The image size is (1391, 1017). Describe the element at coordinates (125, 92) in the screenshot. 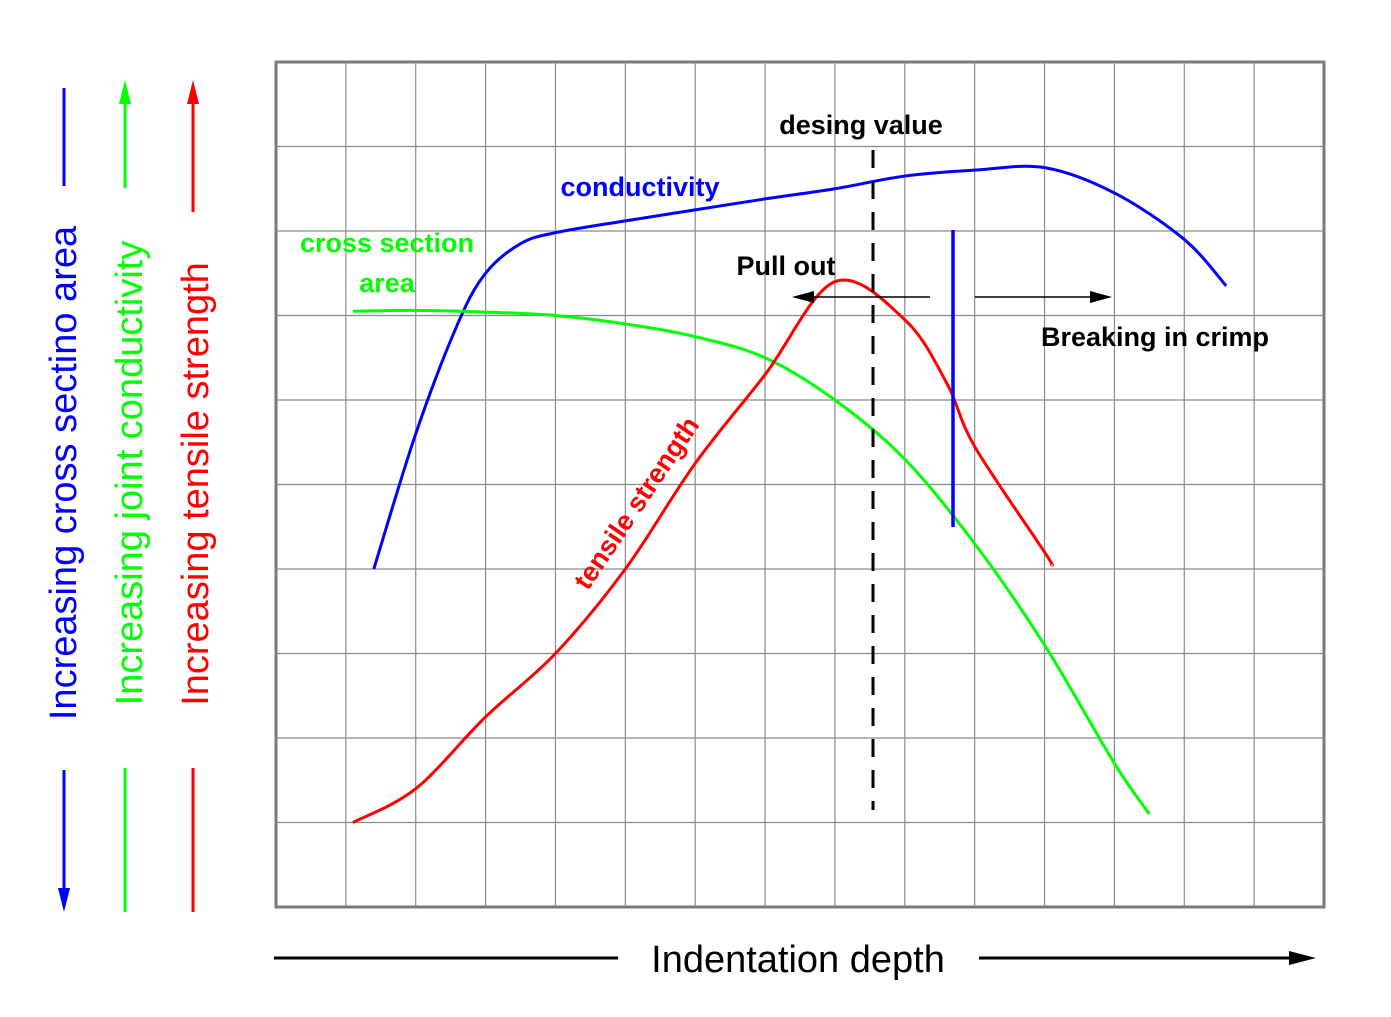

I see `y-axis-green-arrowhead` at that location.